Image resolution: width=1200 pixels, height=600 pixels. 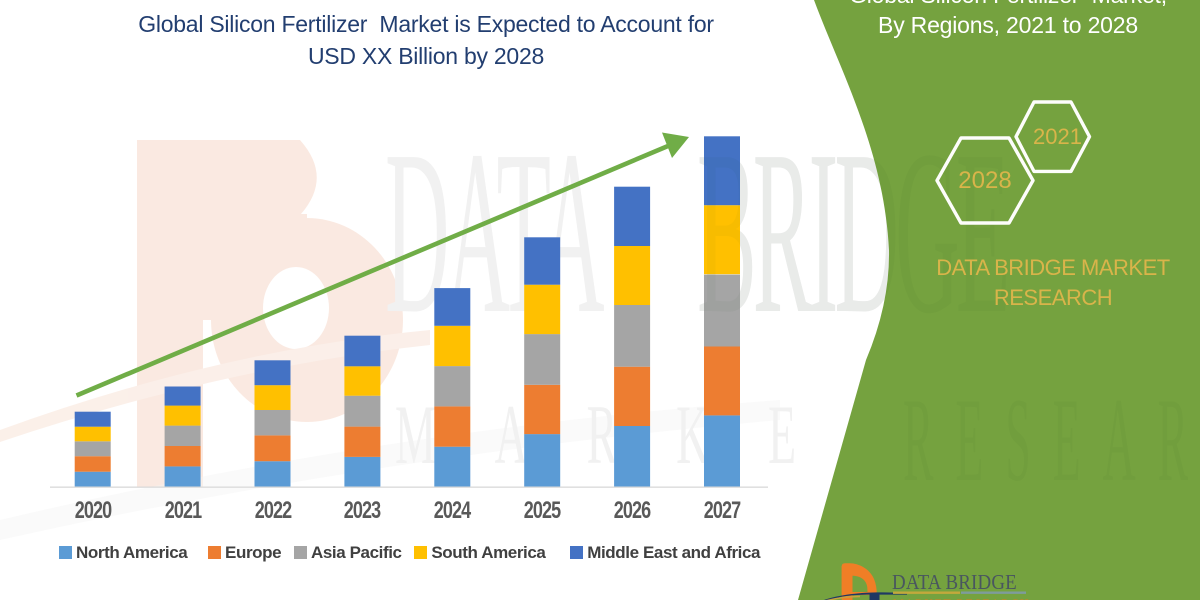 I want to click on svg-text: RESEARCH, so click(x=1051, y=440).